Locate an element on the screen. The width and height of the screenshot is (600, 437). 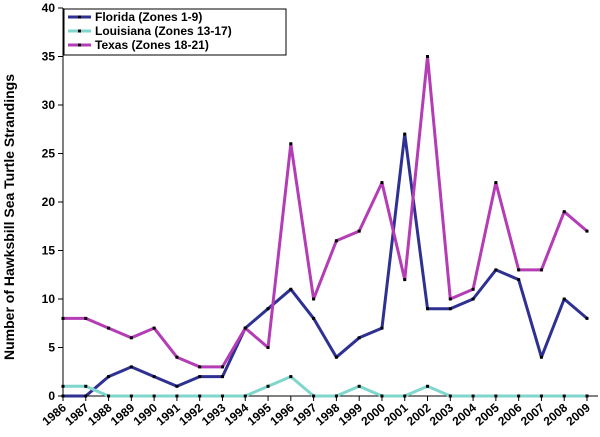
y-tick-label: 35 is located at coordinates (49, 57).